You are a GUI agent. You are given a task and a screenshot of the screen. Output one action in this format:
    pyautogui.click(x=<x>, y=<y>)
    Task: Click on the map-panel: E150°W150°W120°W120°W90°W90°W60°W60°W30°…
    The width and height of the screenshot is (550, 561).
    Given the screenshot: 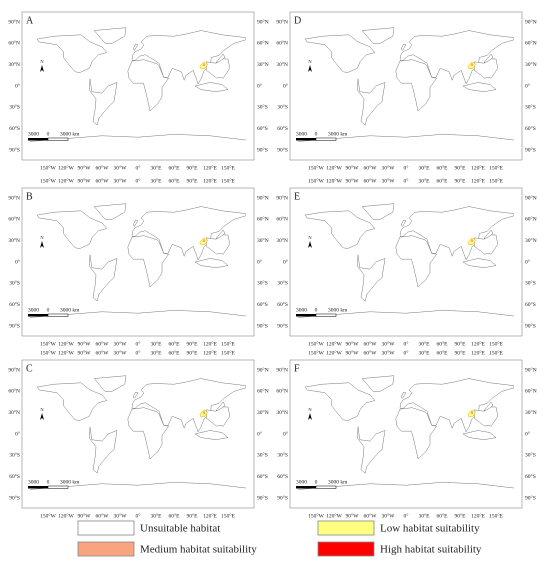 What is the action you would take?
    pyautogui.click(x=406, y=262)
    